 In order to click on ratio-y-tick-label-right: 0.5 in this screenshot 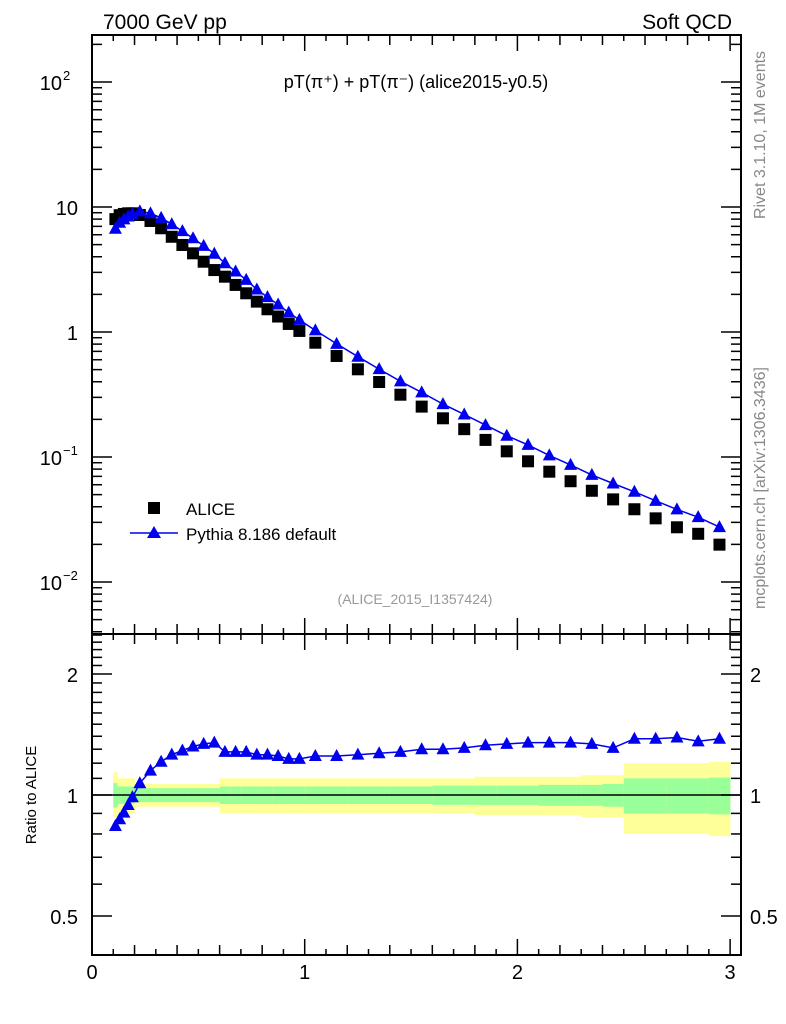, I will do `click(764, 918)`.